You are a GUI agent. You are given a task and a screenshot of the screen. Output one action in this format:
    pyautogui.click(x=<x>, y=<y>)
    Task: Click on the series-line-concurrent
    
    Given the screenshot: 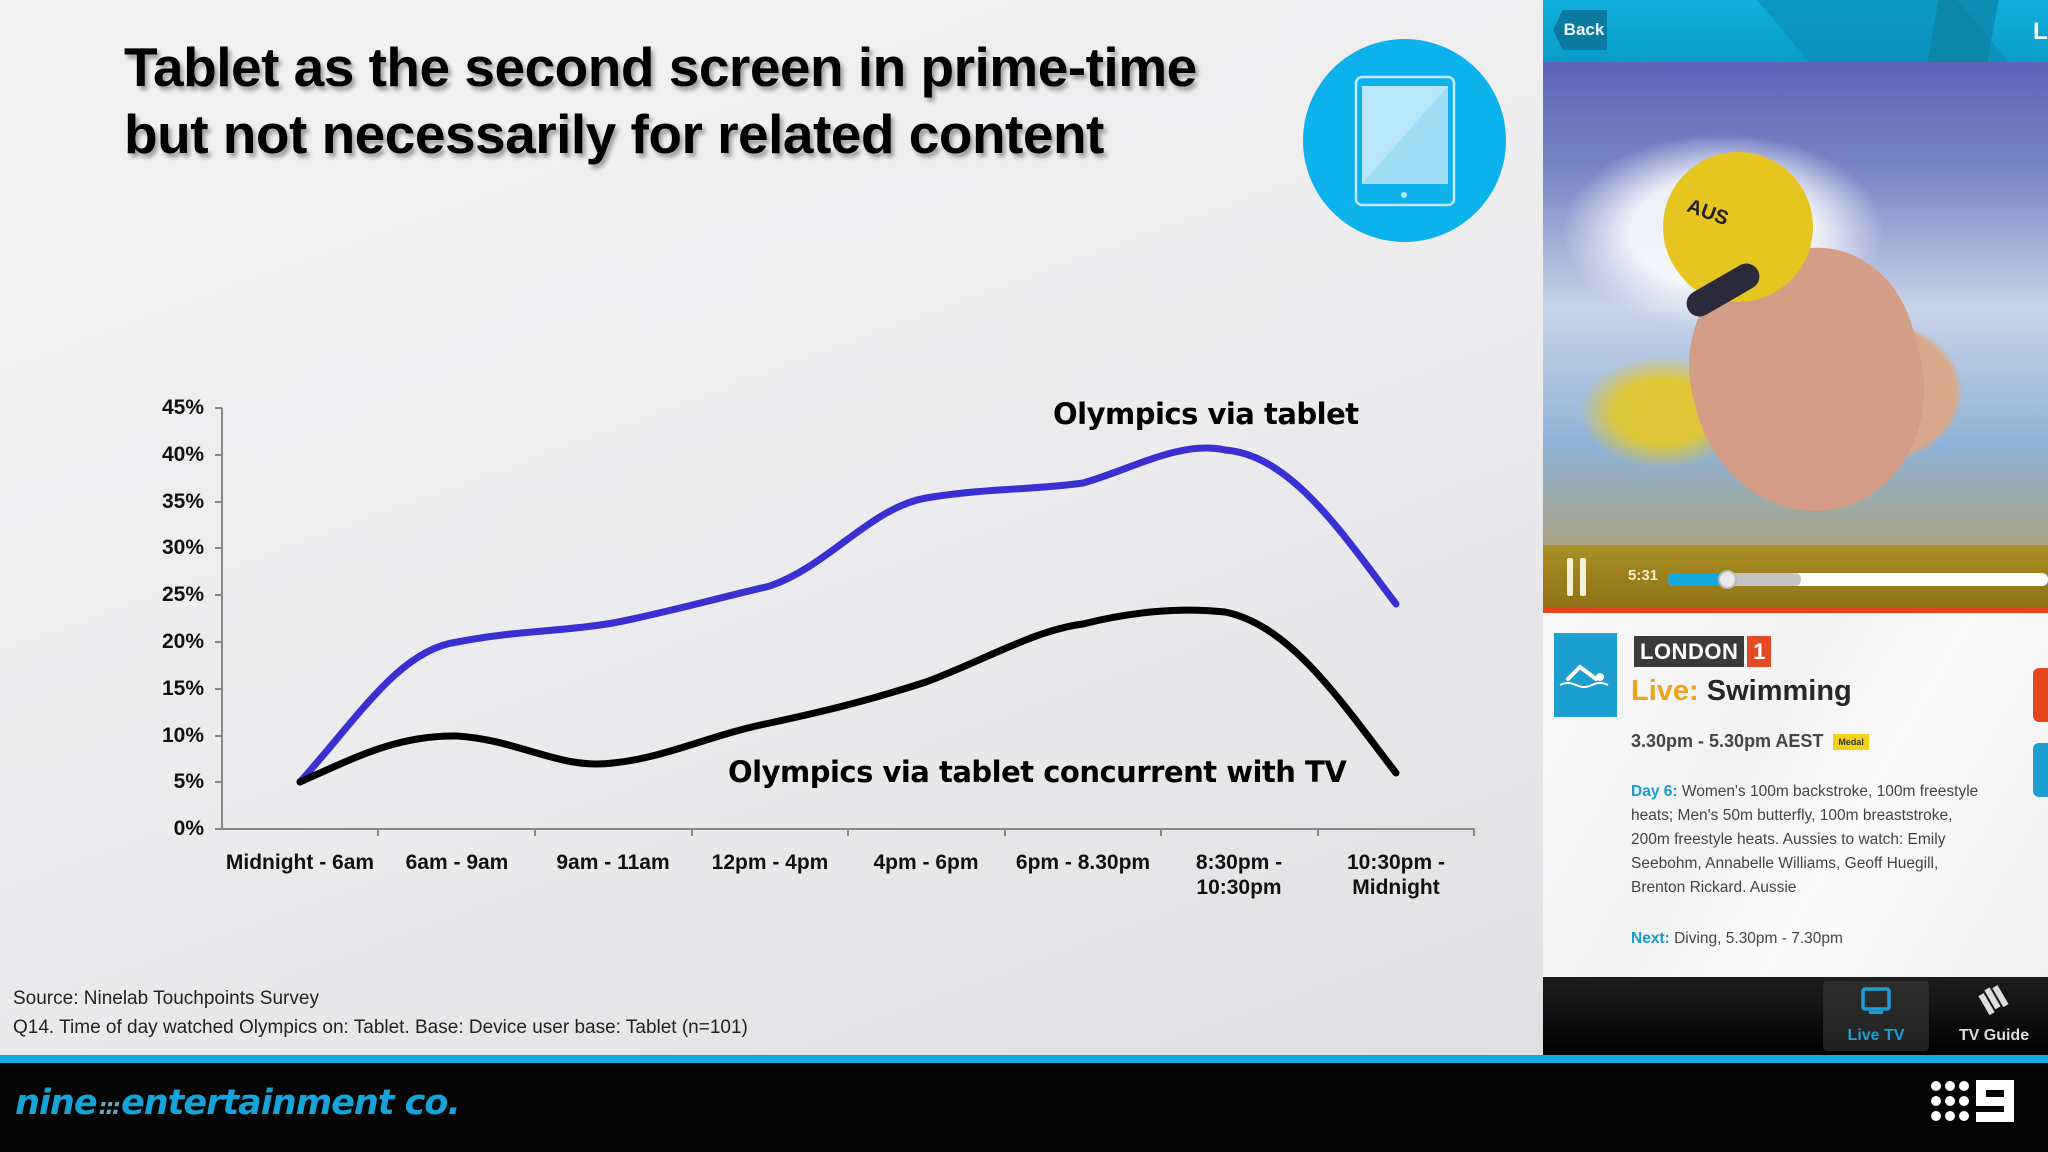 What is the action you would take?
    pyautogui.click(x=848, y=696)
    